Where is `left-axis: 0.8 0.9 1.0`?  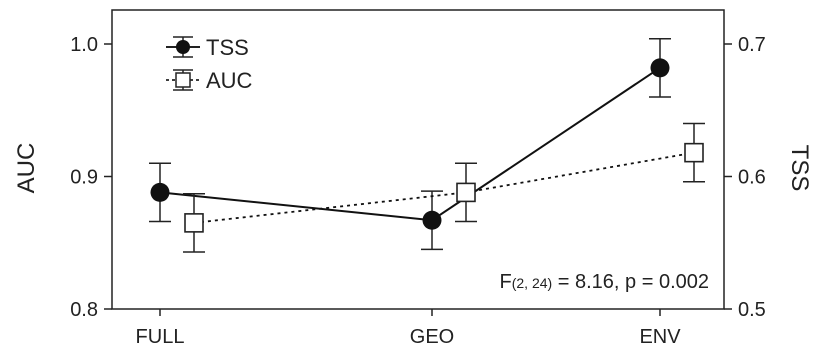
left-axis: 0.8 0.9 1.0 is located at coordinates (91, 177).